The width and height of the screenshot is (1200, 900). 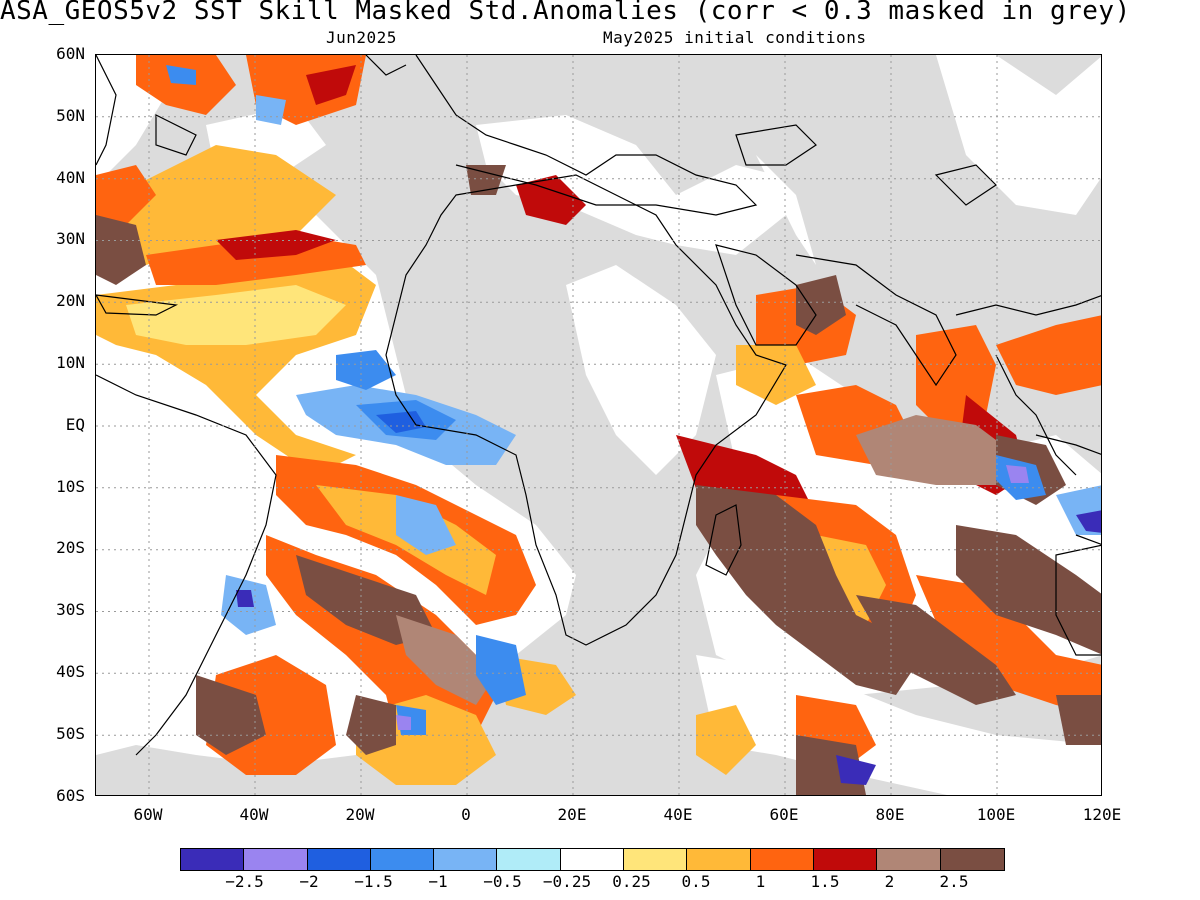 What do you see at coordinates (244, 881) in the screenshot?
I see `colorbar-label: −2.5` at bounding box center [244, 881].